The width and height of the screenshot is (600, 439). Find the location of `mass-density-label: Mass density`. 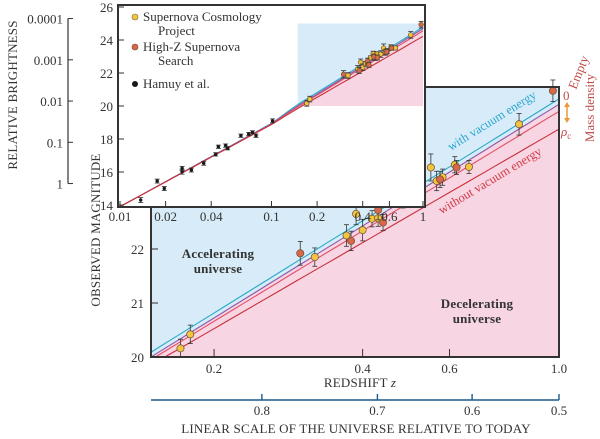

mass-density-label: Mass density is located at coordinates (589, 107).